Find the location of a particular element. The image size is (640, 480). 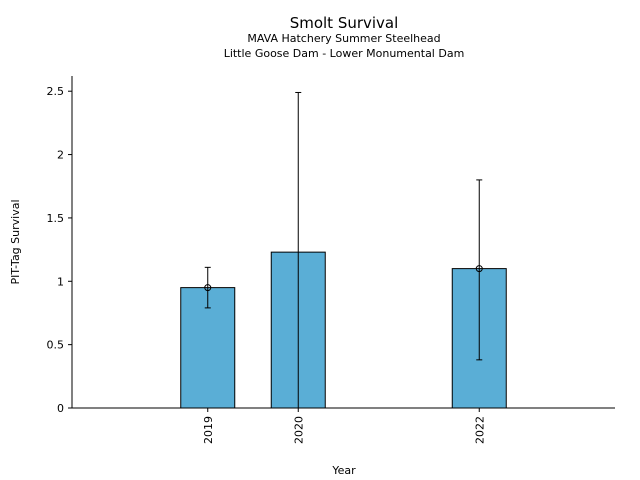

y-tick-label: 2.5 is located at coordinates (56, 91).